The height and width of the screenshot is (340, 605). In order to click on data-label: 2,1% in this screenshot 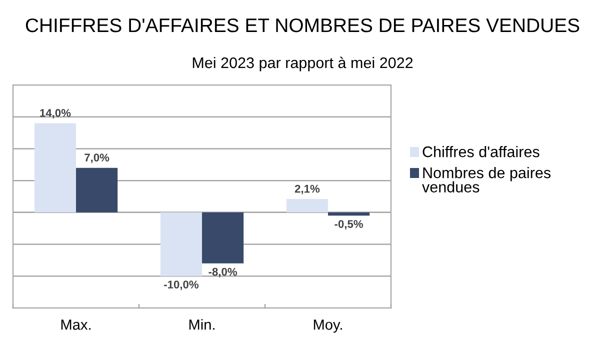, I will do `click(307, 189)`.